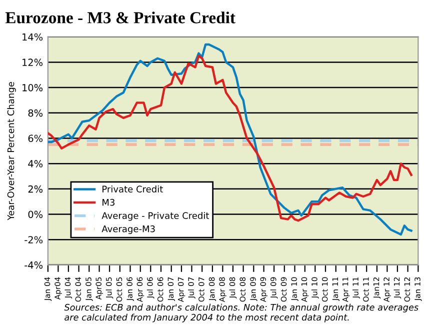 Image resolution: width=428 pixels, height=332 pixels. What do you see at coordinates (120, 18) in the screenshot?
I see `chart-title: Eurozone - M3 & Private Credit` at bounding box center [120, 18].